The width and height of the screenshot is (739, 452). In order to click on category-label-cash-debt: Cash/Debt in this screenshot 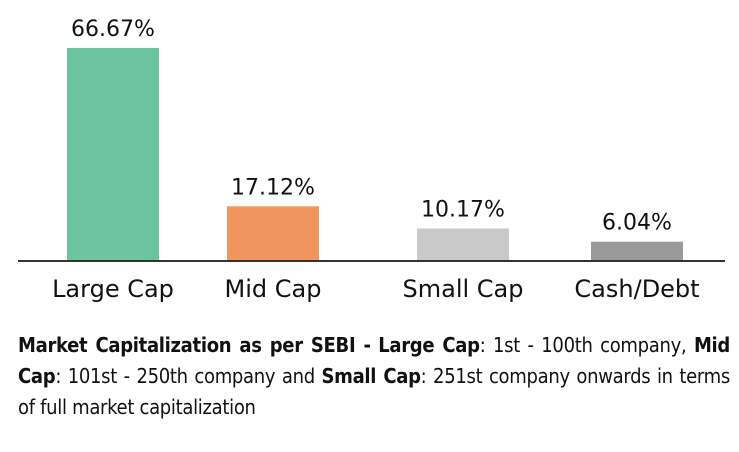, I will do `click(636, 289)`.